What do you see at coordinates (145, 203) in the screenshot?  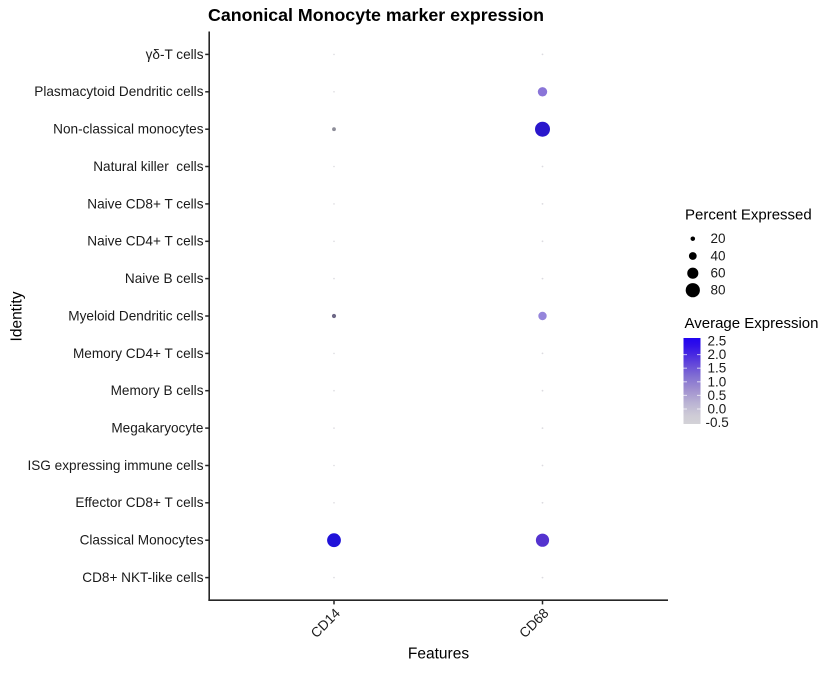 I see `svg-text: Naive CD8+ T cells` at bounding box center [145, 203].